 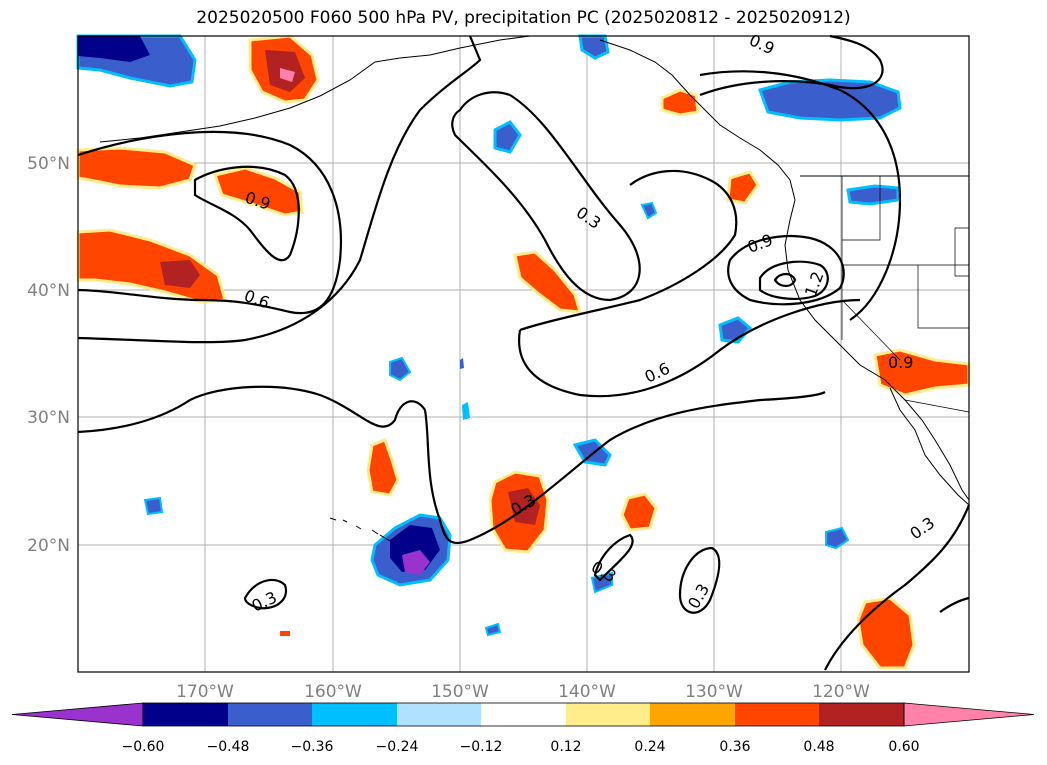 What do you see at coordinates (649, 747) in the screenshot?
I see `colorbar-tick: 0.24` at bounding box center [649, 747].